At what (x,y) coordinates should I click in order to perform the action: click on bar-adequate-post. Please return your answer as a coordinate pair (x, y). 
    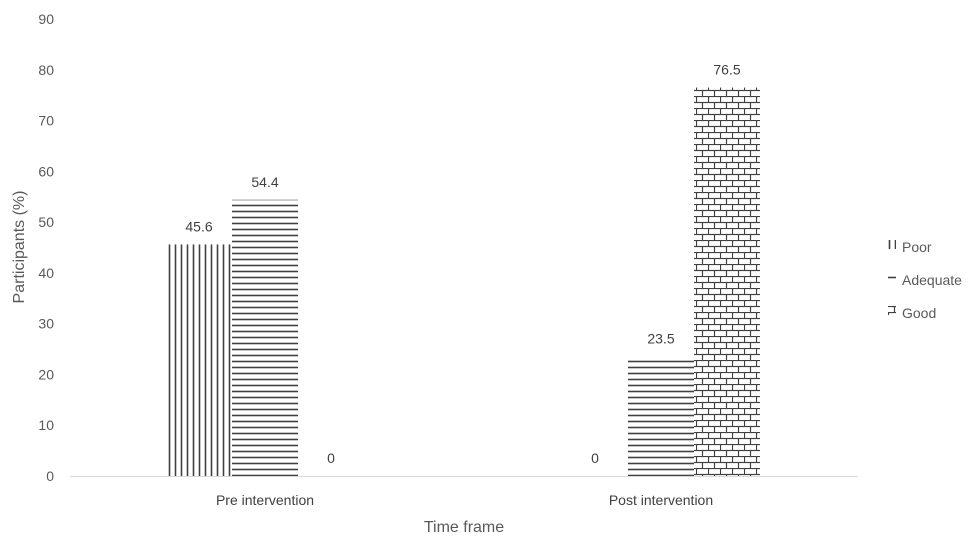
    Looking at the image, I should click on (661, 416).